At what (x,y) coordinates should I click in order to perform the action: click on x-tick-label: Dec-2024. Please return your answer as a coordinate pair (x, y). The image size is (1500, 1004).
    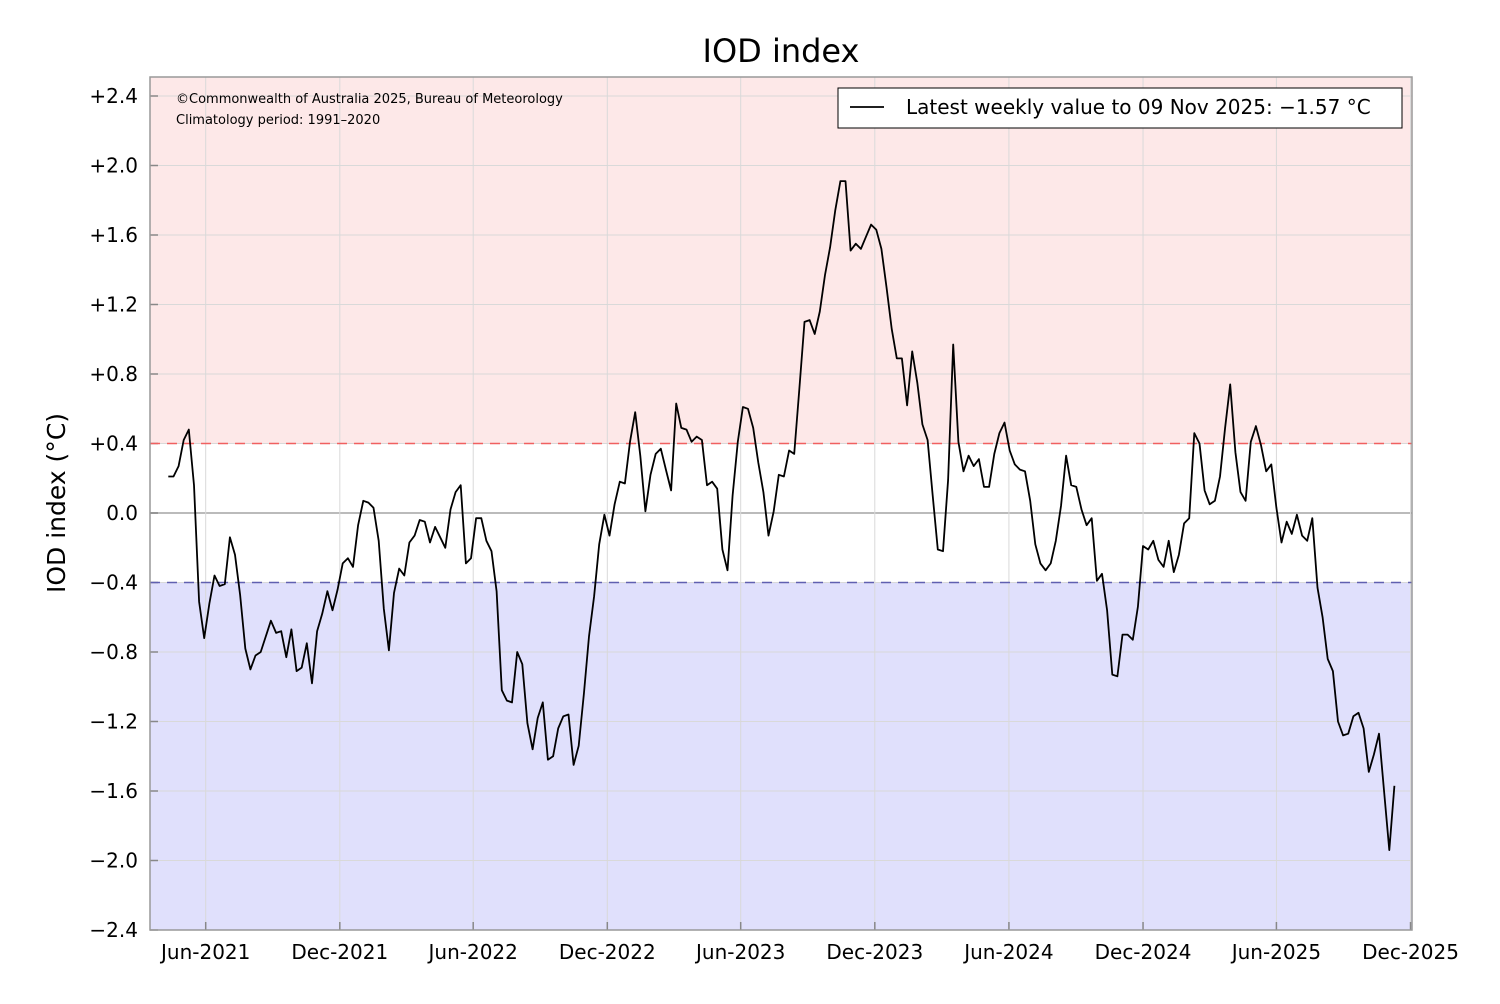
    Looking at the image, I should click on (1143, 952).